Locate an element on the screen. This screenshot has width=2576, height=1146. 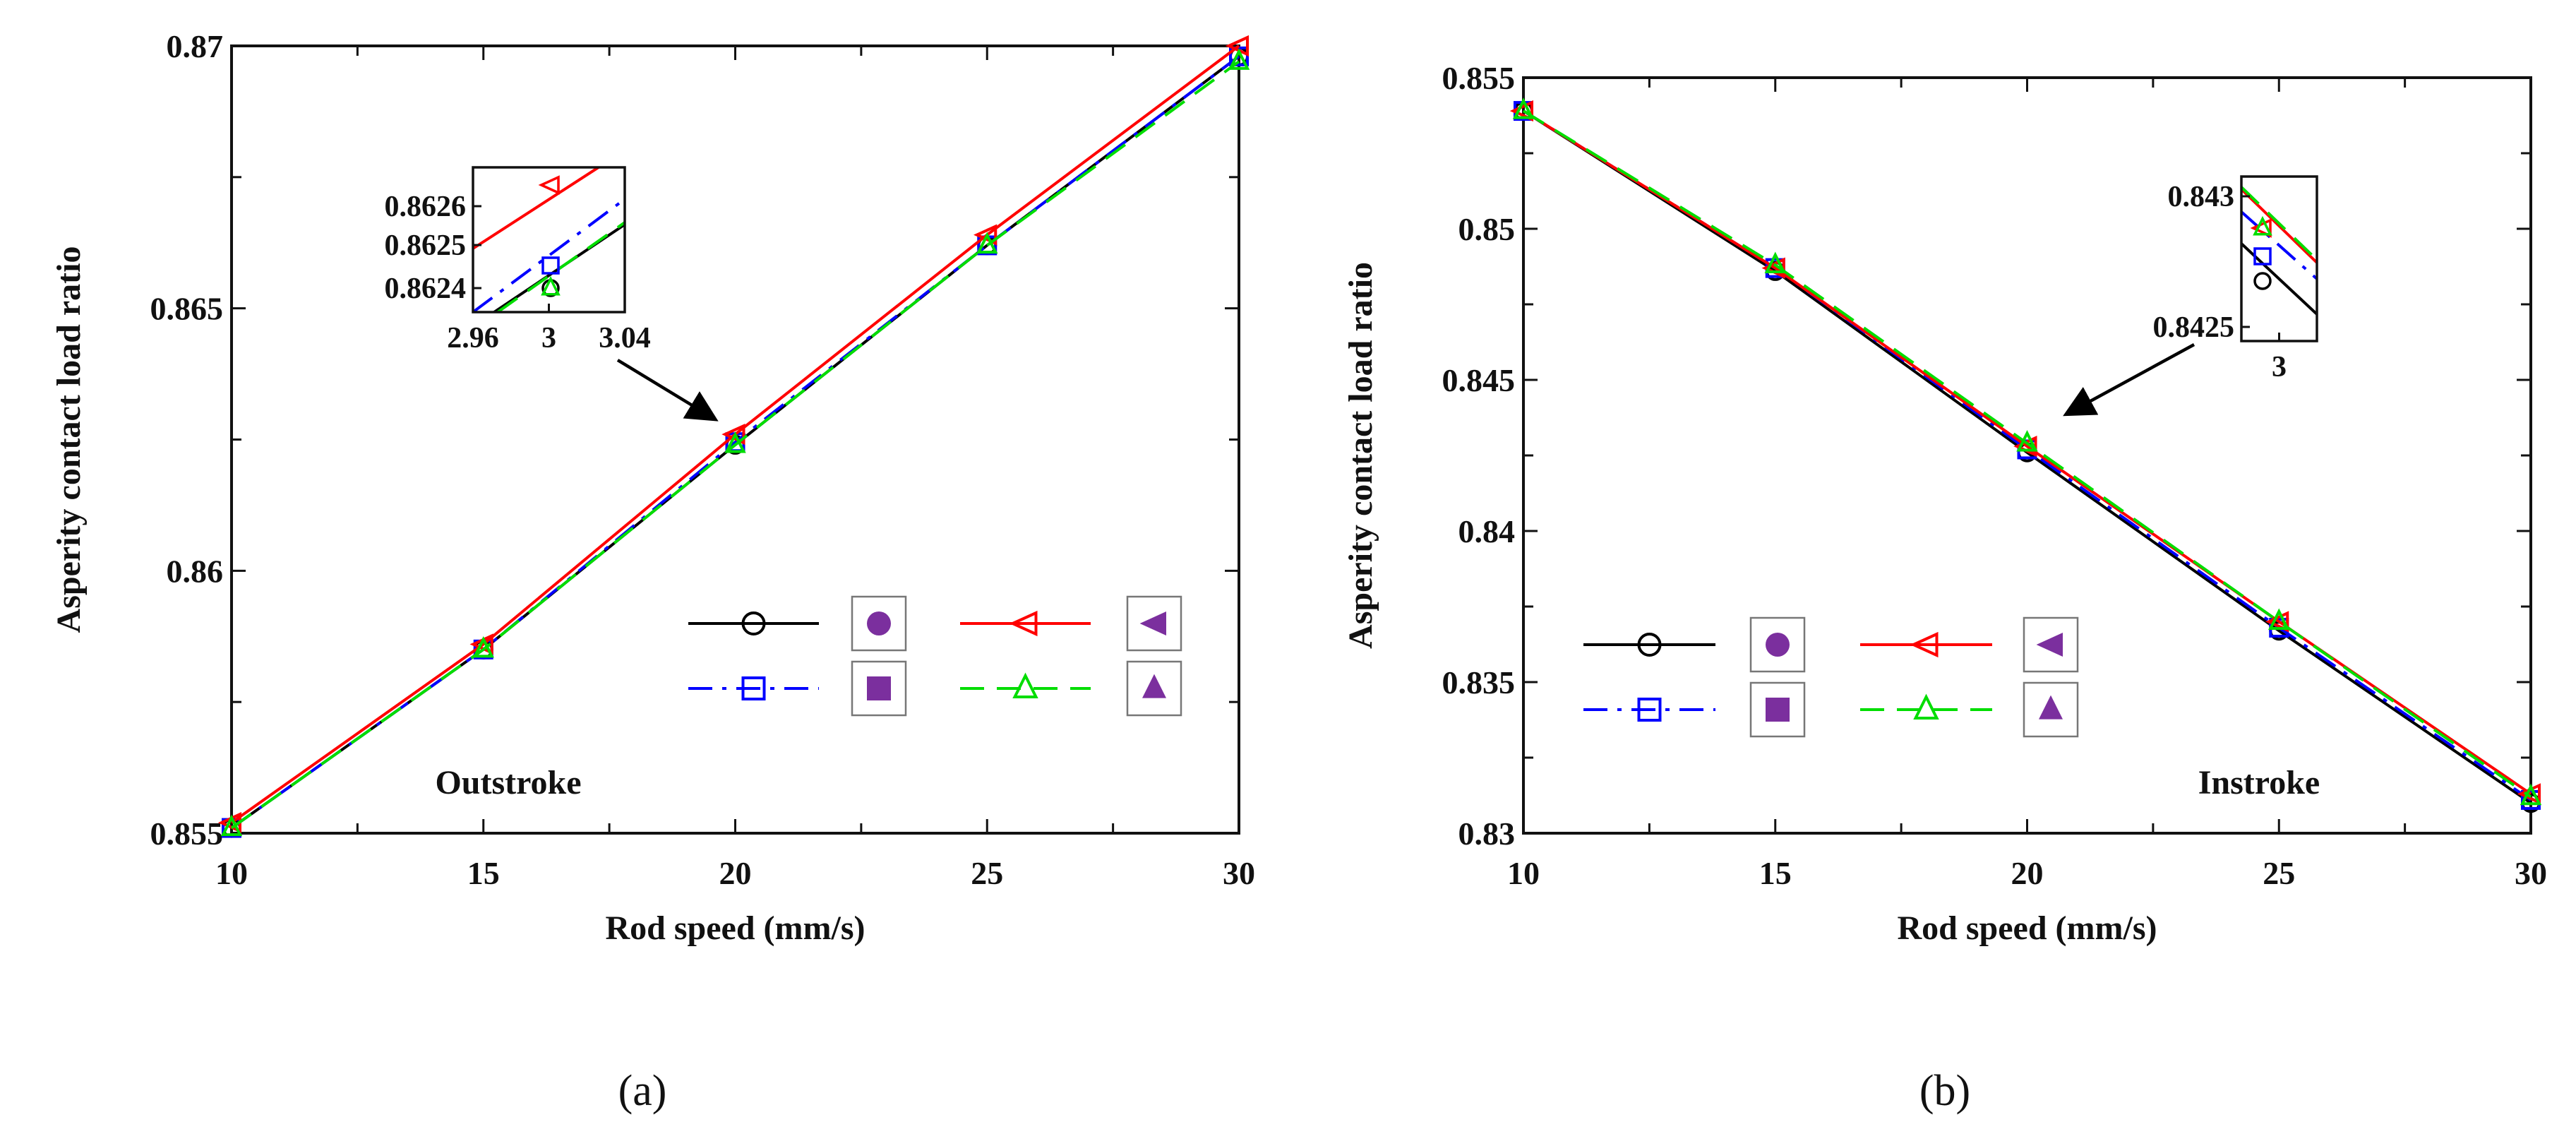
y-tick-label: 0.85 is located at coordinates (1487, 229).